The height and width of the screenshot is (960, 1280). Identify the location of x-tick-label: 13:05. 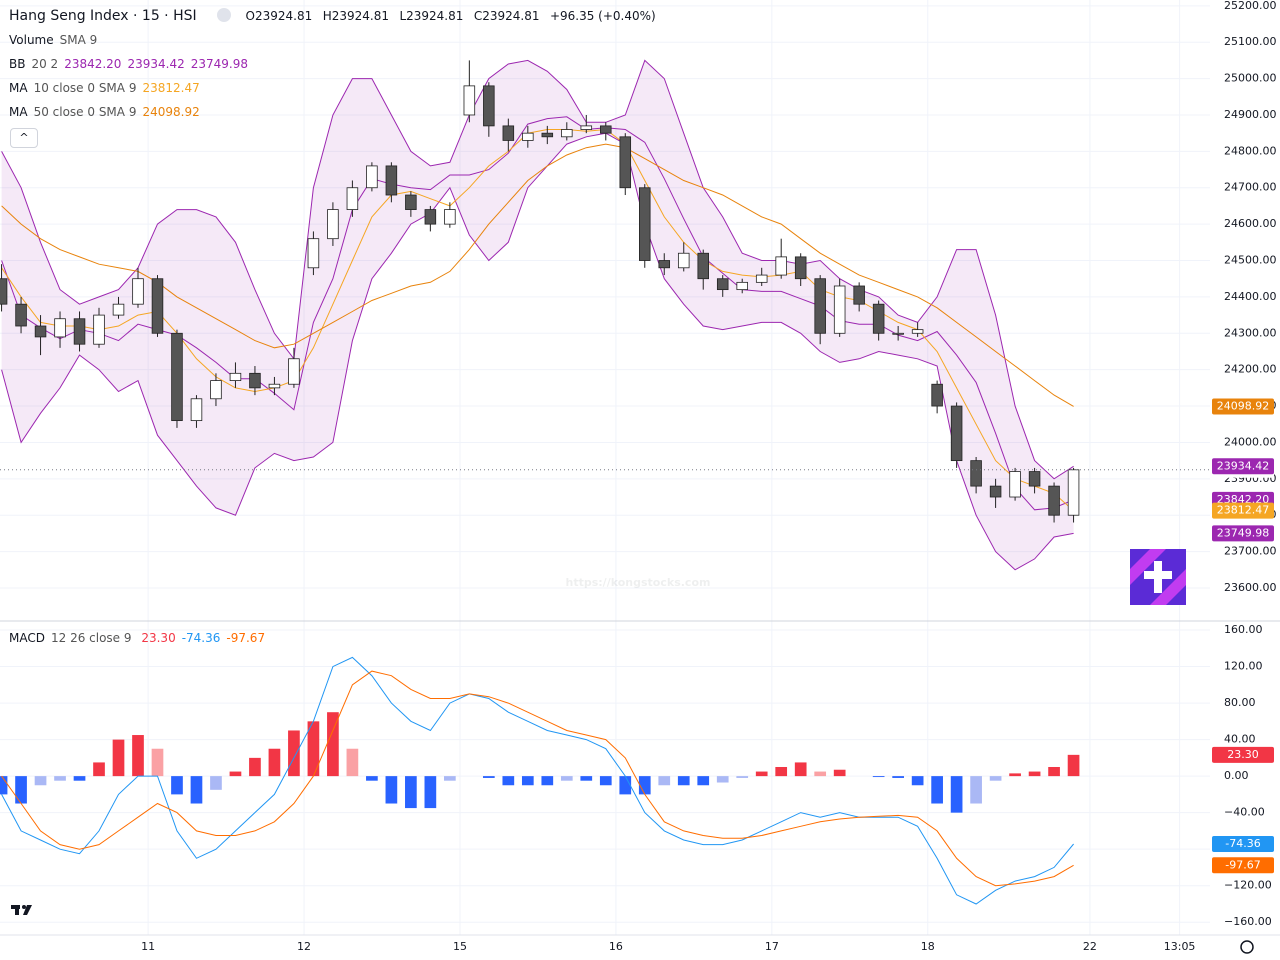
(1180, 946).